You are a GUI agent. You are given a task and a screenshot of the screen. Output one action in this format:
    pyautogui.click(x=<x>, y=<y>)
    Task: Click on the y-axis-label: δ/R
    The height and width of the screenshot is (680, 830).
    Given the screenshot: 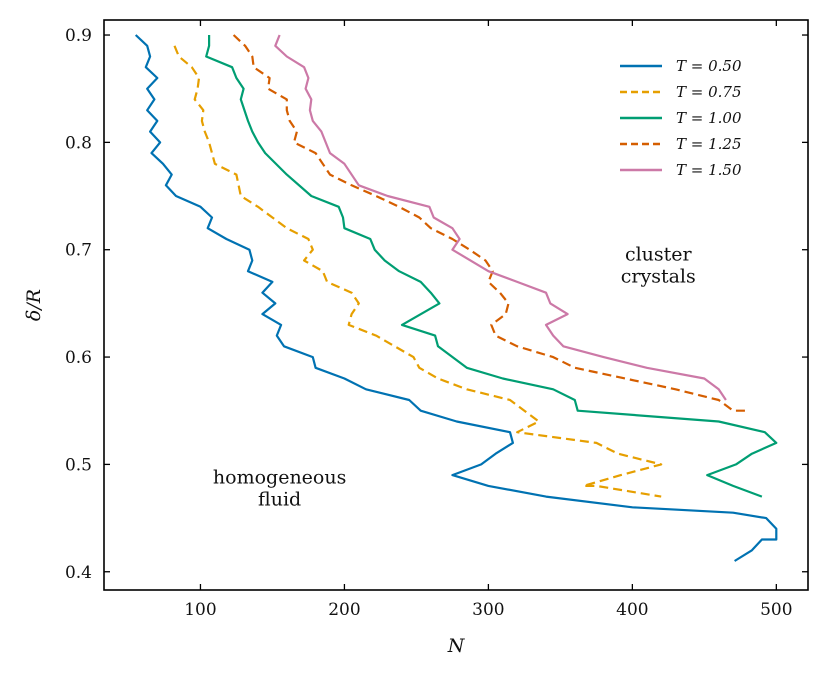 What is the action you would take?
    pyautogui.click(x=34, y=305)
    